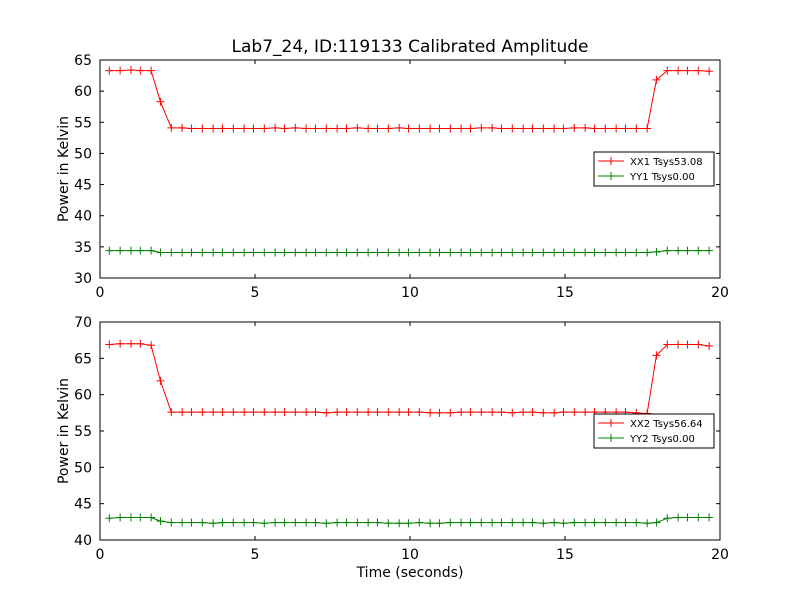 The image size is (800, 600). I want to click on x-tick-label: 5, so click(255, 555).